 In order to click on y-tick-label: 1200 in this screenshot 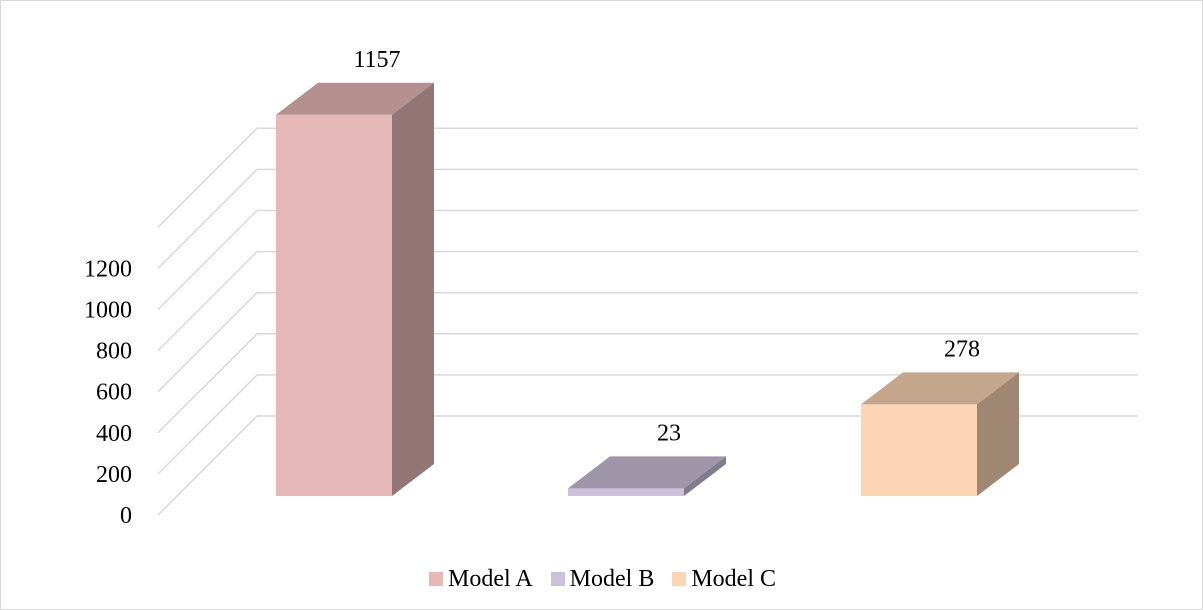, I will do `click(108, 269)`.